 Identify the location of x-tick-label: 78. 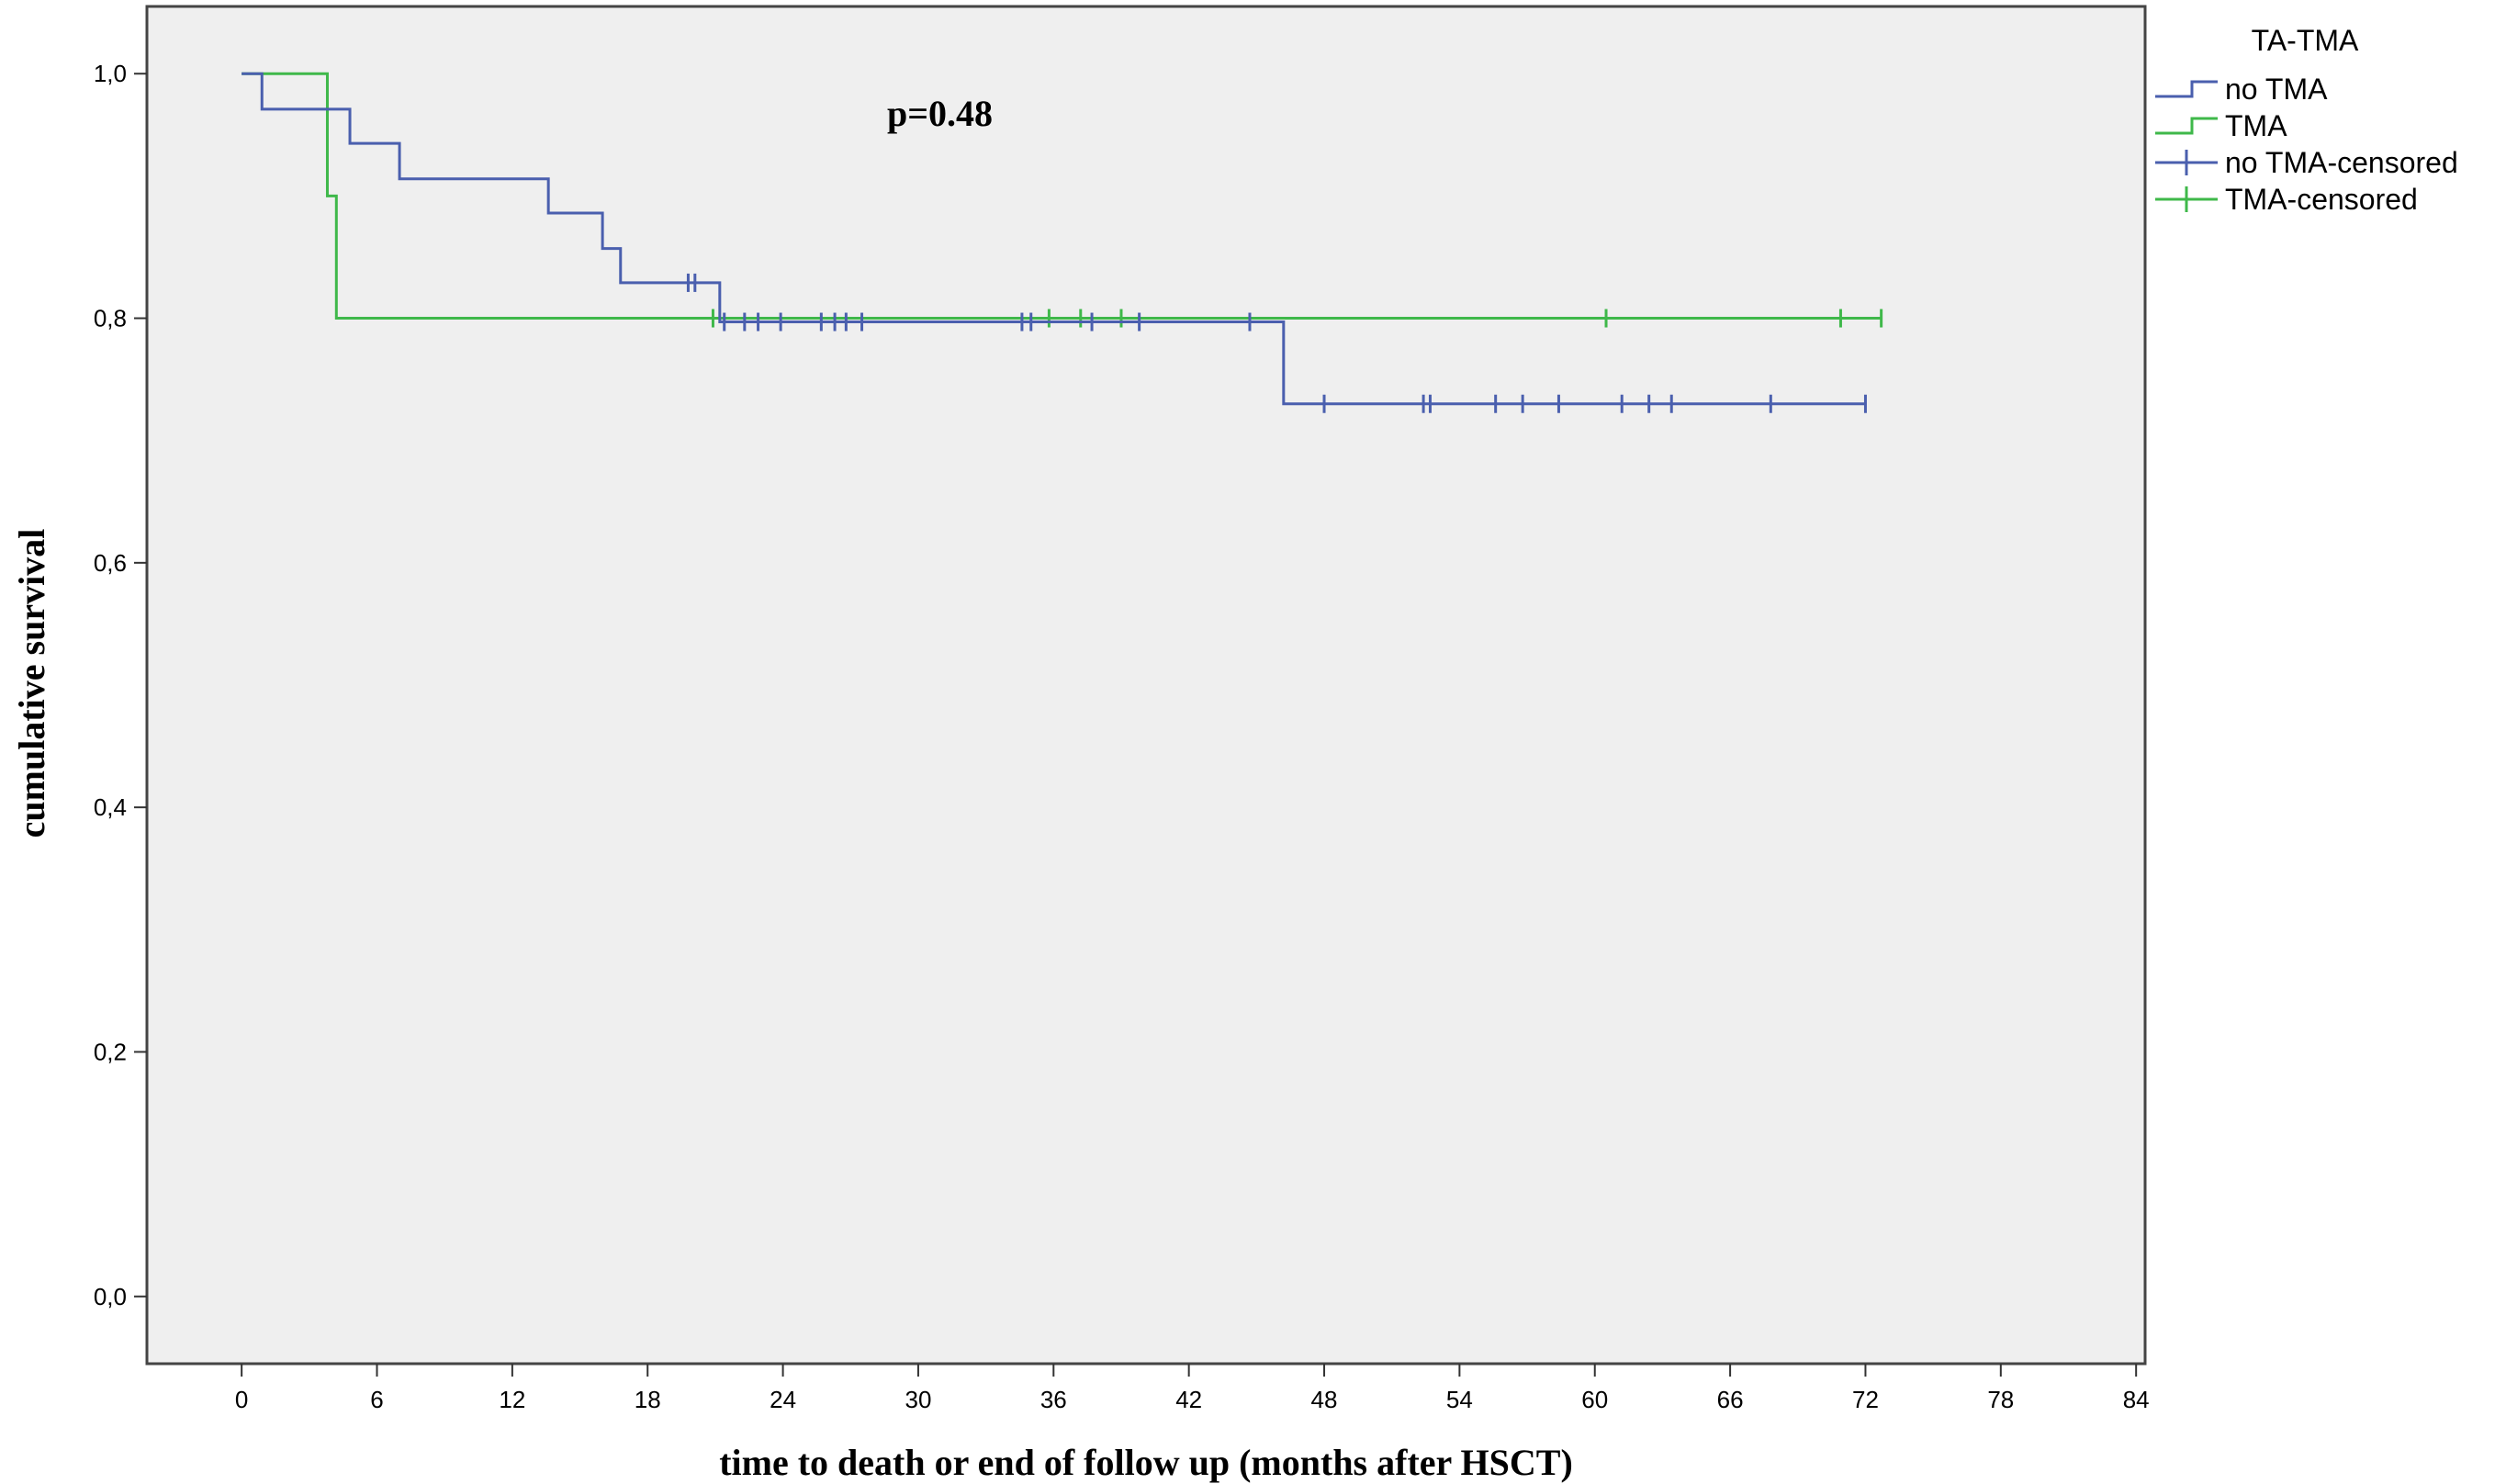
(2000, 1399).